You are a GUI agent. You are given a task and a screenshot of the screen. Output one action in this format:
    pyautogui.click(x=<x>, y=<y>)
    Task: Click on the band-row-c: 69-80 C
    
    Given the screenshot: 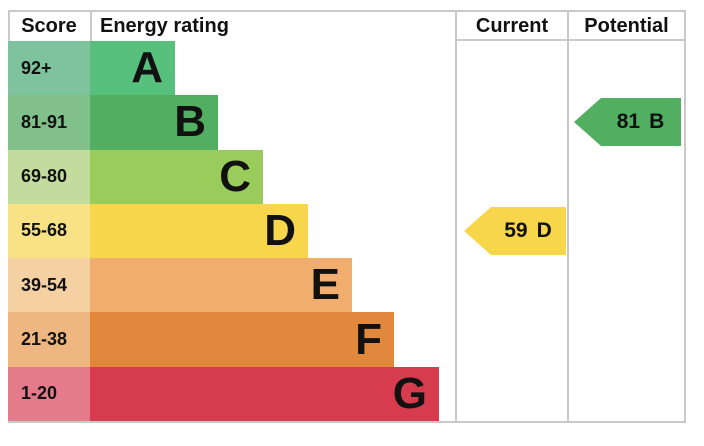 What is the action you would take?
    pyautogui.click(x=231, y=176)
    